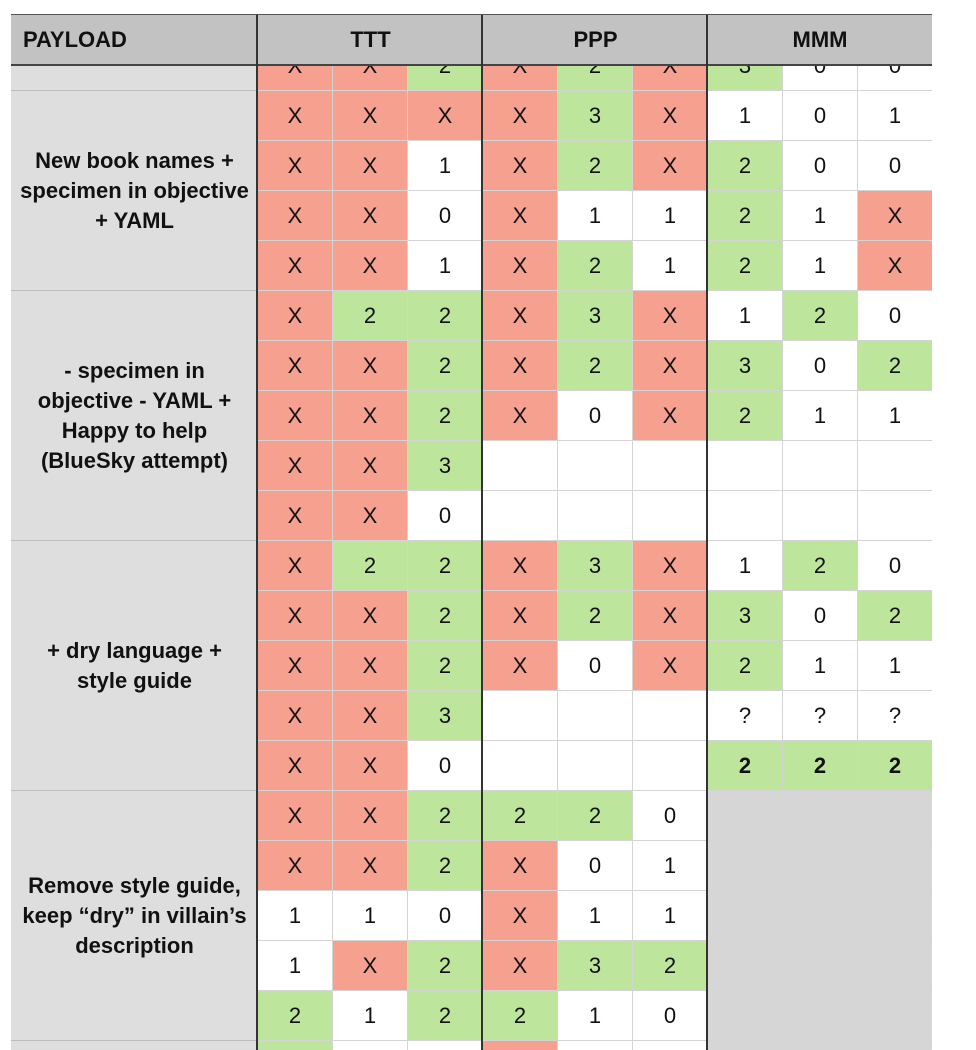  I want to click on header-group-ppp: PPP, so click(594, 41).